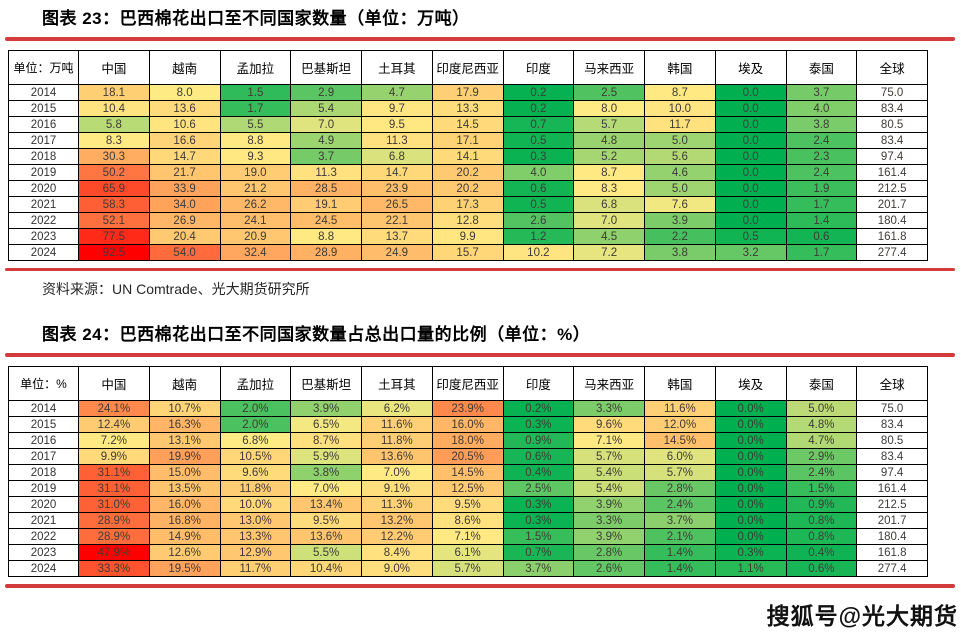  I want to click on value-cell: 10.5%, so click(255, 456).